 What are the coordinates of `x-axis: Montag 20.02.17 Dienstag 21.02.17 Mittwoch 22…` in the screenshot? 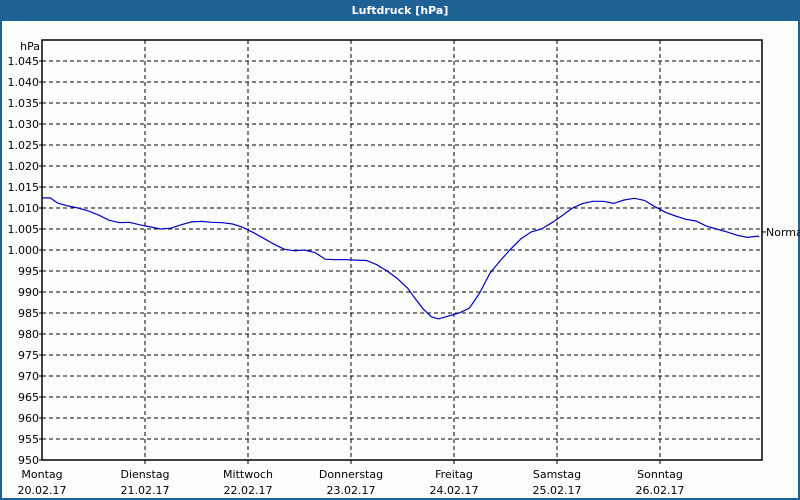 It's located at (351, 482).